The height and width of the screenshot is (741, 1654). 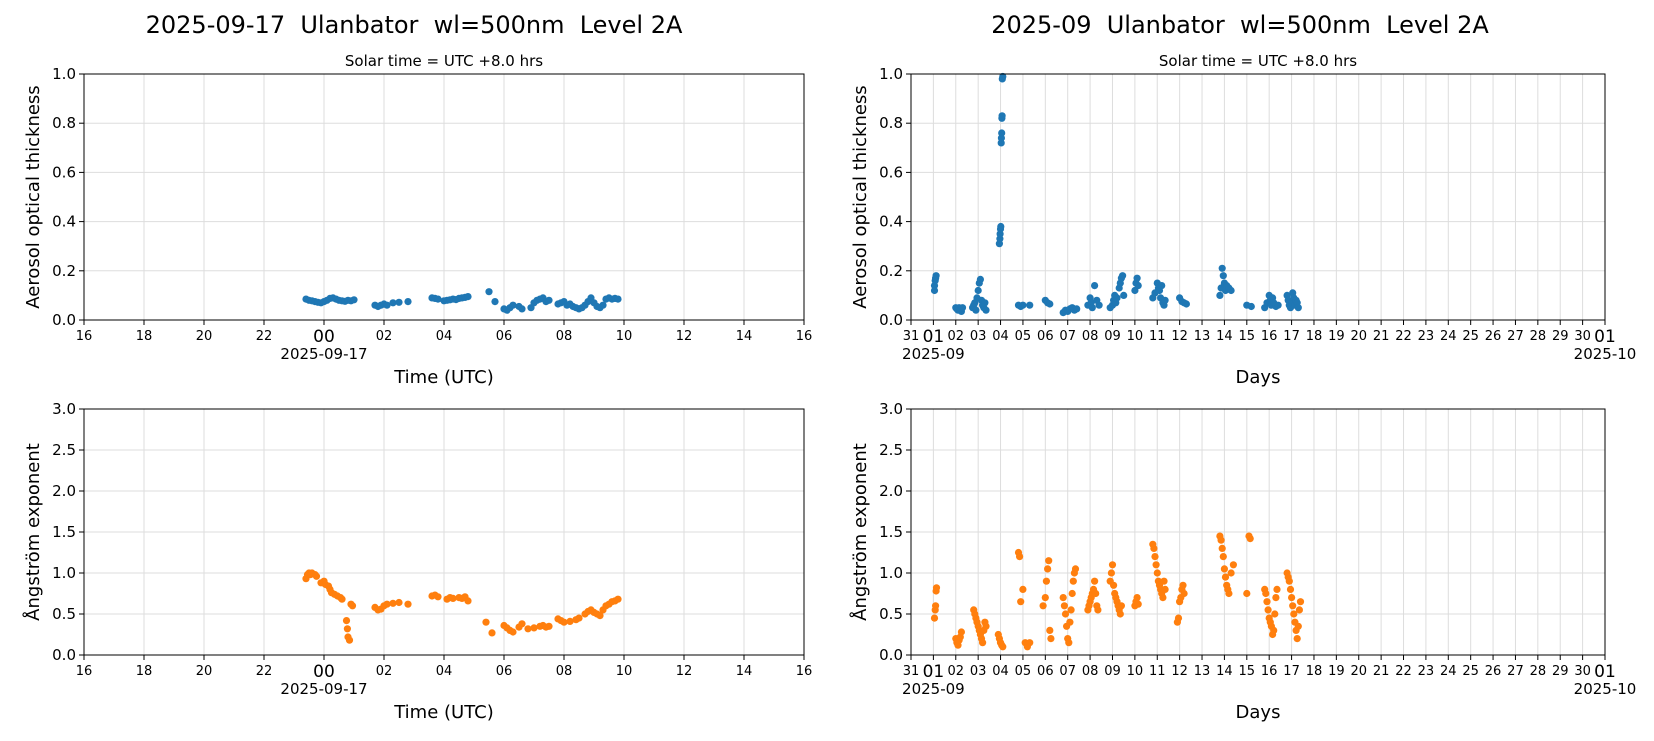 I want to click on right-figure-title: 2025-09 Ulanbator wl=500nm Level 2A, so click(x=1240, y=25).